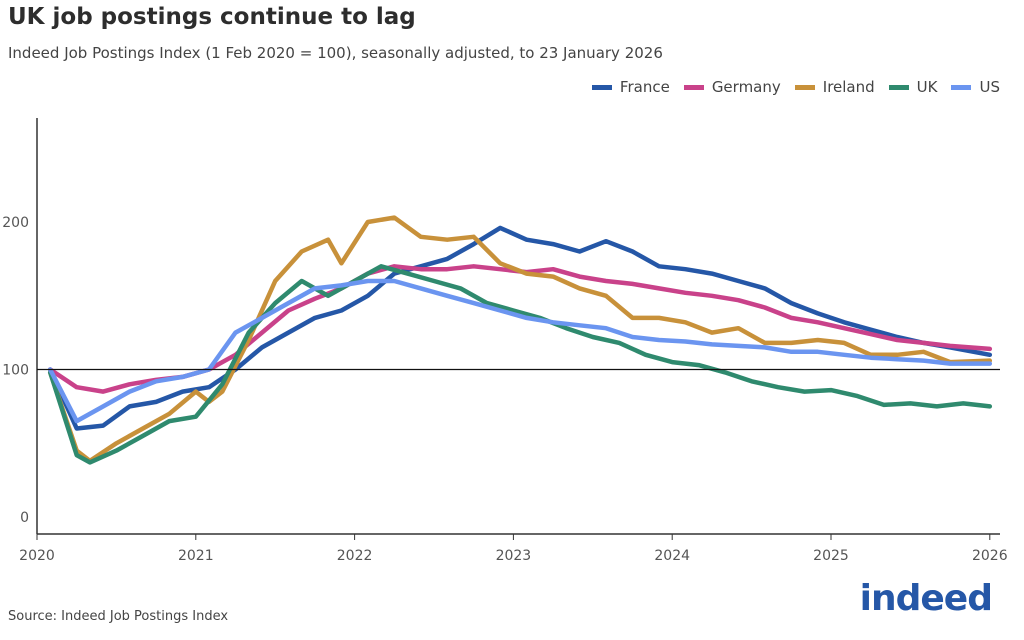 The width and height of the screenshot is (1024, 640). What do you see at coordinates (746, 87) in the screenshot?
I see `legend-label: Germany` at bounding box center [746, 87].